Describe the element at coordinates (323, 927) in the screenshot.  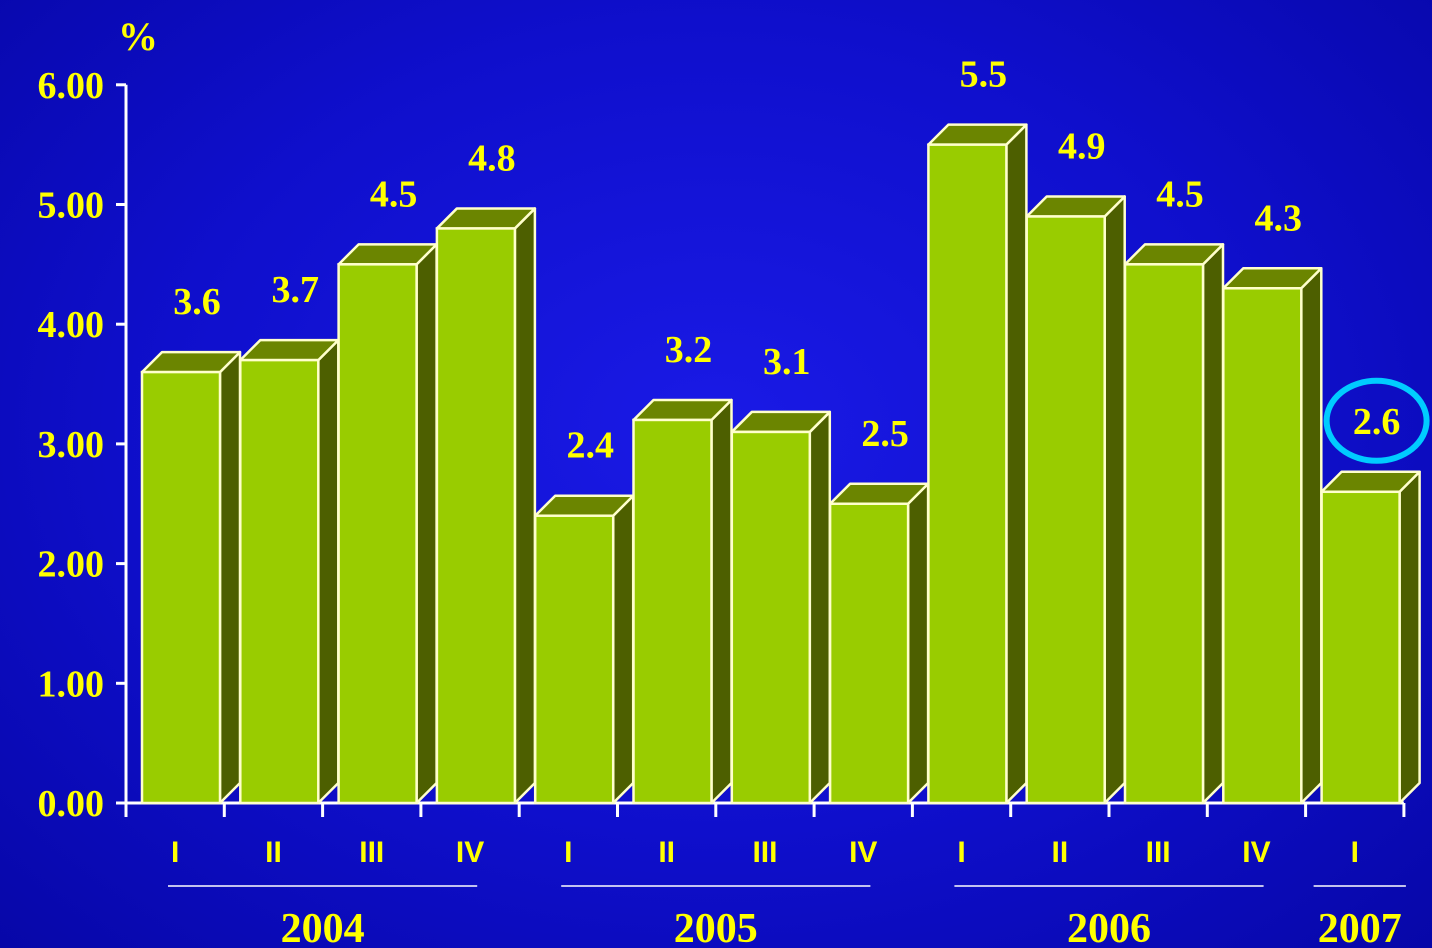
I see `year-group-label: 2004` at that location.